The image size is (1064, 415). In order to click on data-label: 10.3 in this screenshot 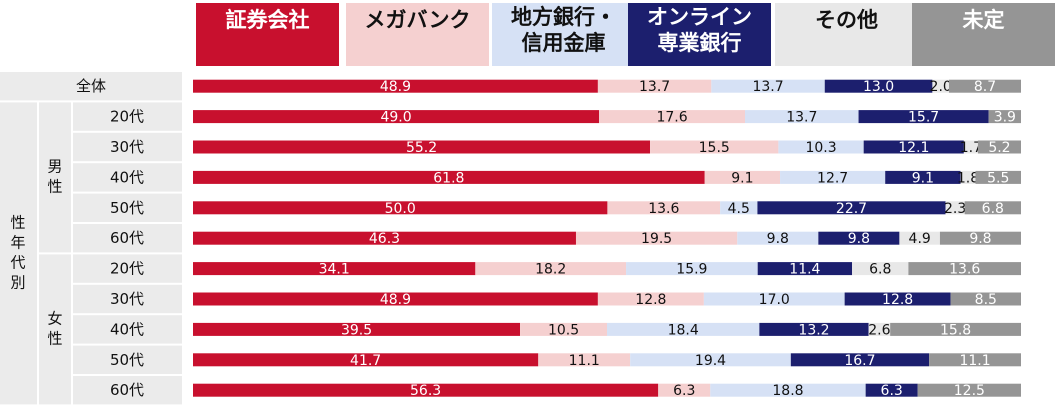, I will do `click(820, 148)`.